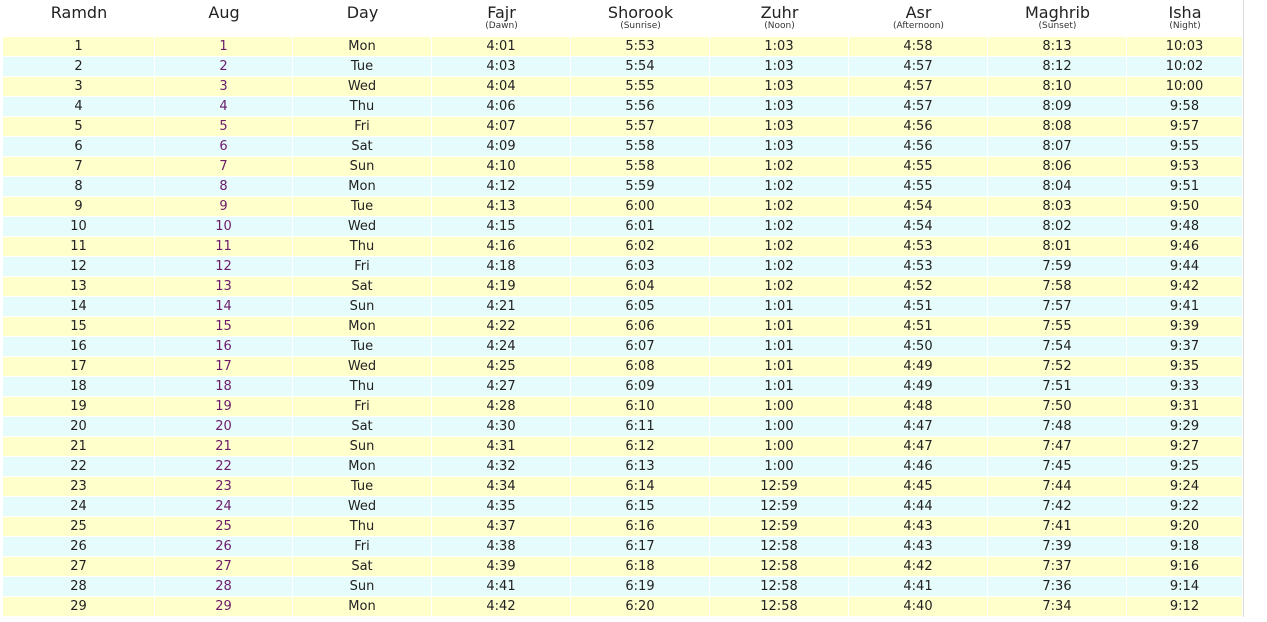 This screenshot has width=1267, height=622. What do you see at coordinates (1185, 566) in the screenshot?
I see `time-cell: 9:16` at bounding box center [1185, 566].